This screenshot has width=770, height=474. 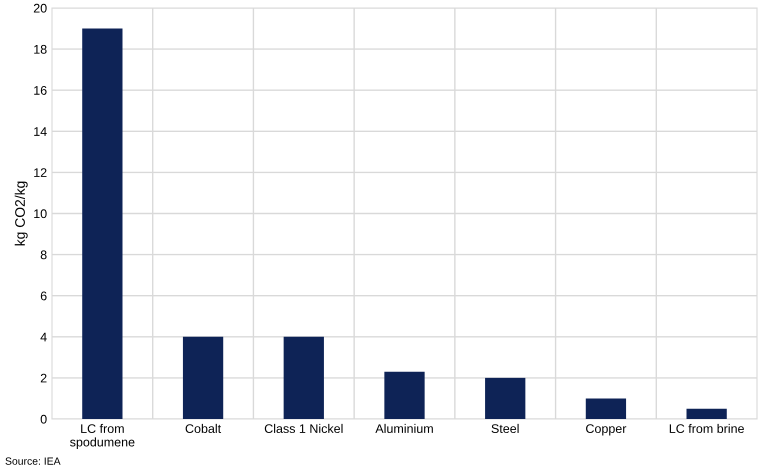 What do you see at coordinates (40, 8) in the screenshot?
I see `y-tick-label: 20` at bounding box center [40, 8].